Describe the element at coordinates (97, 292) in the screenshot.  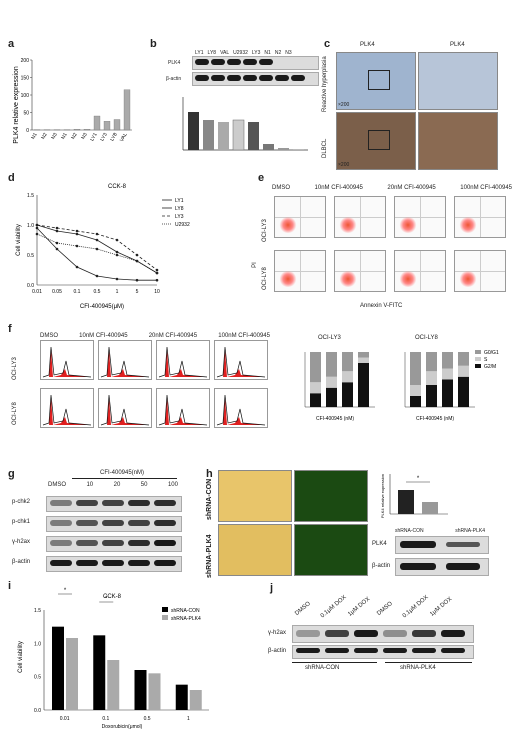
I see `panel-d-xtick: 0.5` at that location.